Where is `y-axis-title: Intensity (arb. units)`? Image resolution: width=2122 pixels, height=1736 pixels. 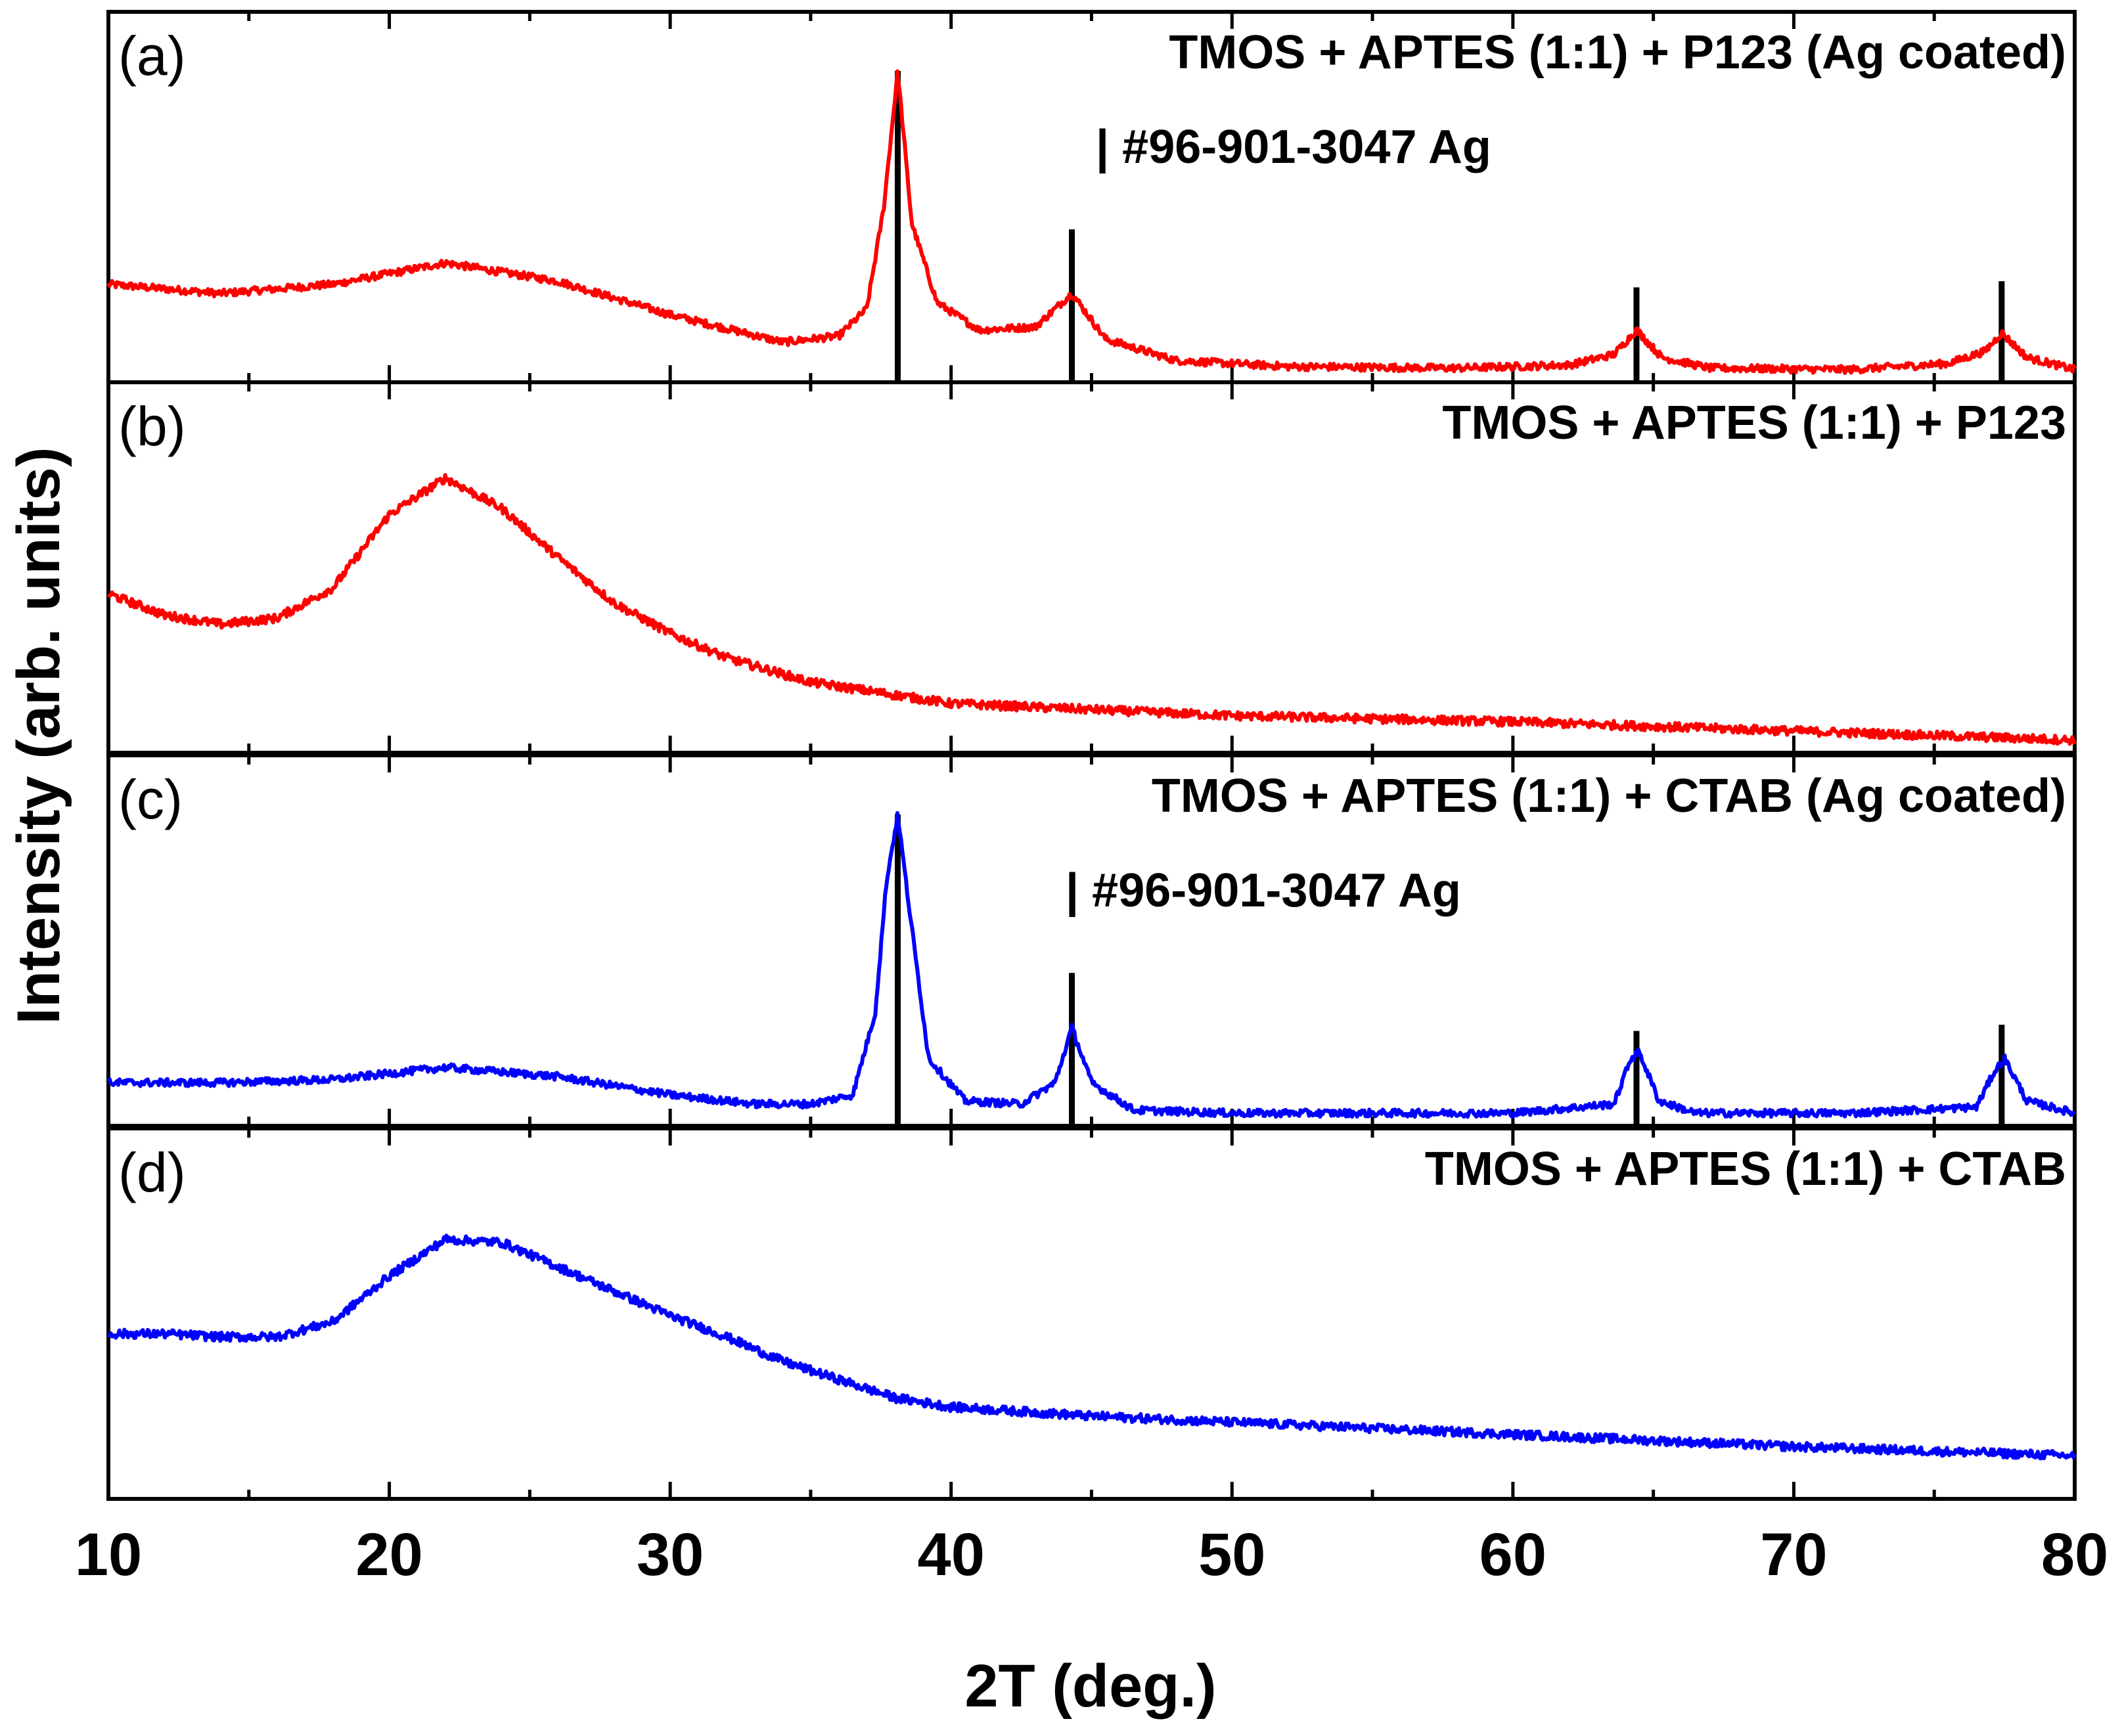
y-axis-title: Intensity (arb. units) is located at coordinates (38, 735).